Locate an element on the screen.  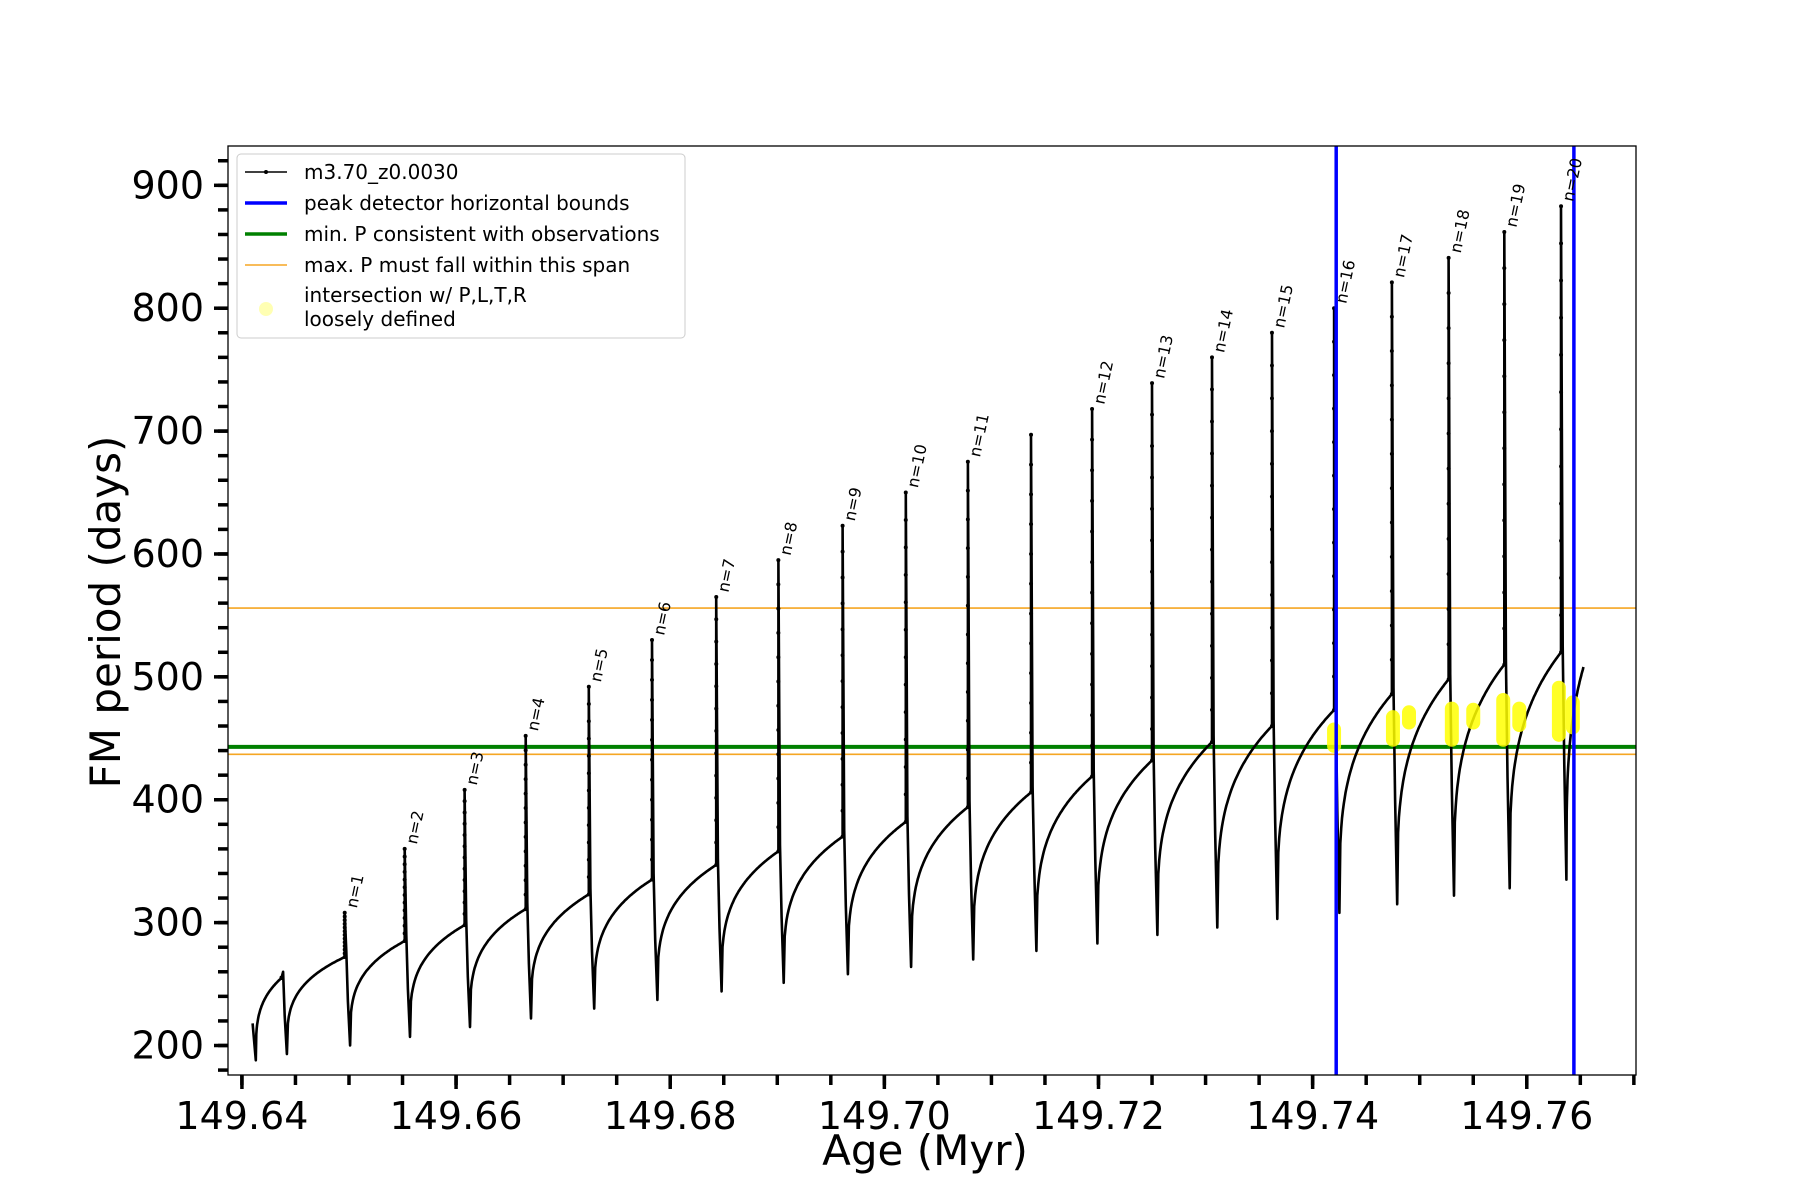
y-axis-title: FM period (days) is located at coordinates (105, 612).